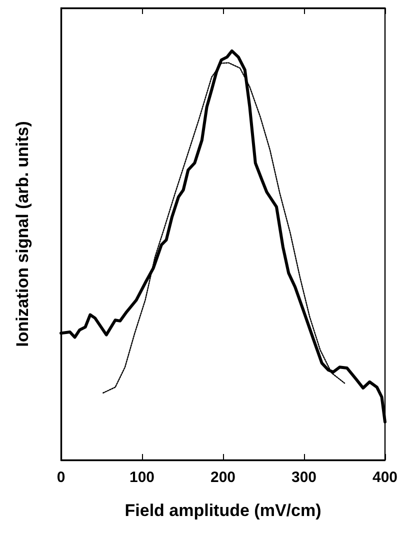 The width and height of the screenshot is (402, 533). What do you see at coordinates (142, 477) in the screenshot?
I see `x-tick-label: 100` at bounding box center [142, 477].